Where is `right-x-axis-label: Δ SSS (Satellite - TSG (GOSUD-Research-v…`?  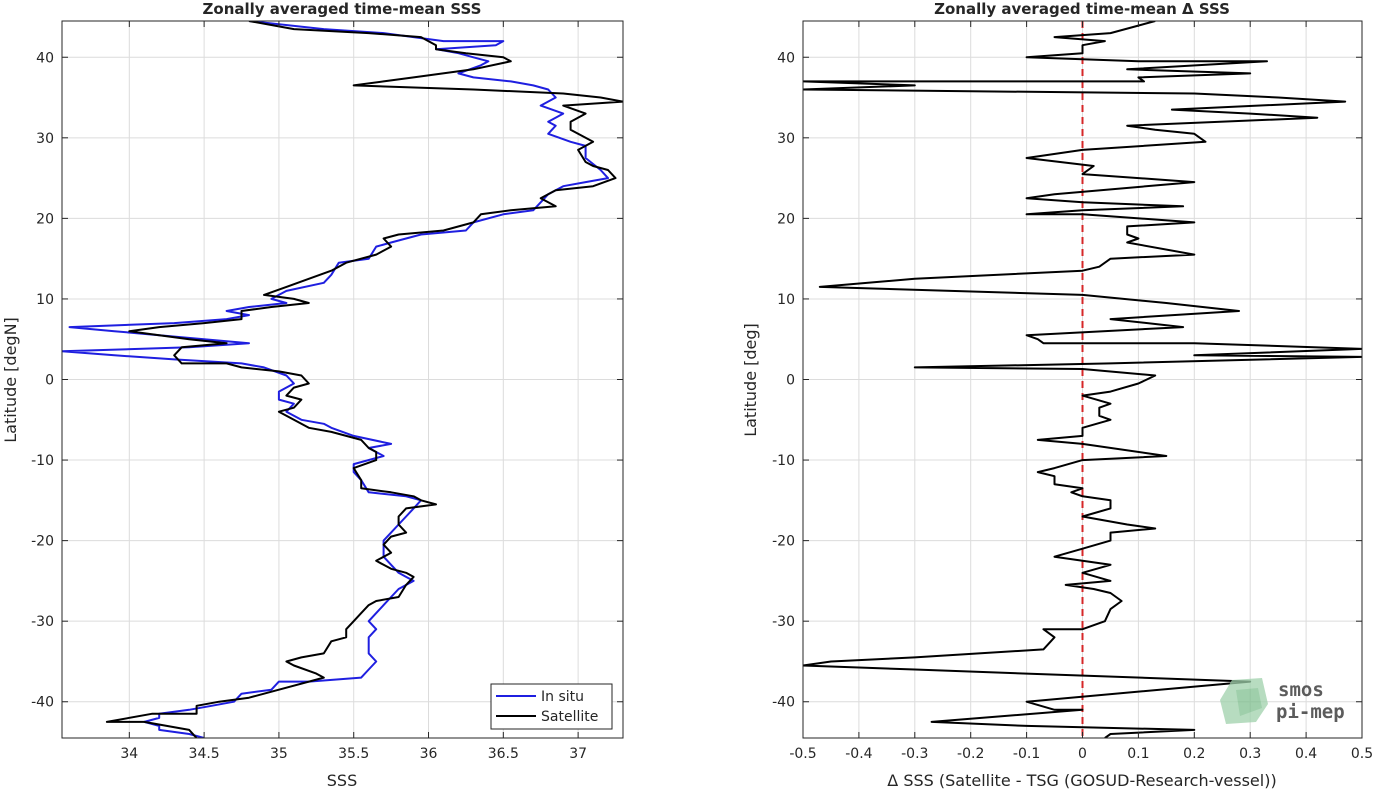
right-x-axis-label: Δ SSS (Satellite - TSG (GOSUD-Research-v… is located at coordinates (1081, 780).